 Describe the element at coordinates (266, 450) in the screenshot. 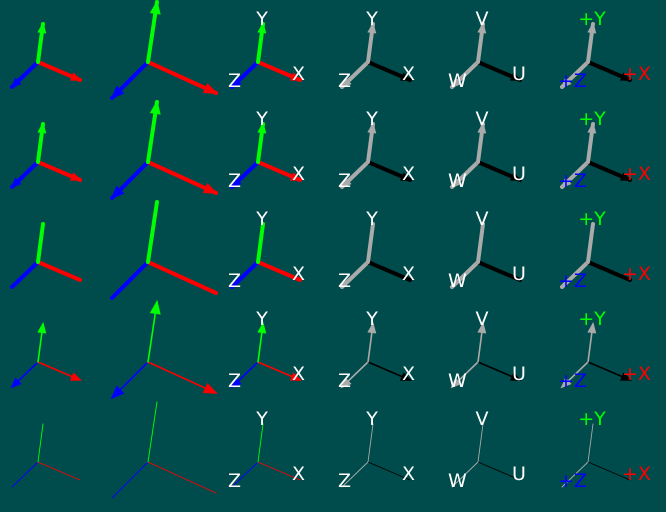

I see `axis-triad-thin-no-arrows-colored-xyz: X Y Z` at that location.